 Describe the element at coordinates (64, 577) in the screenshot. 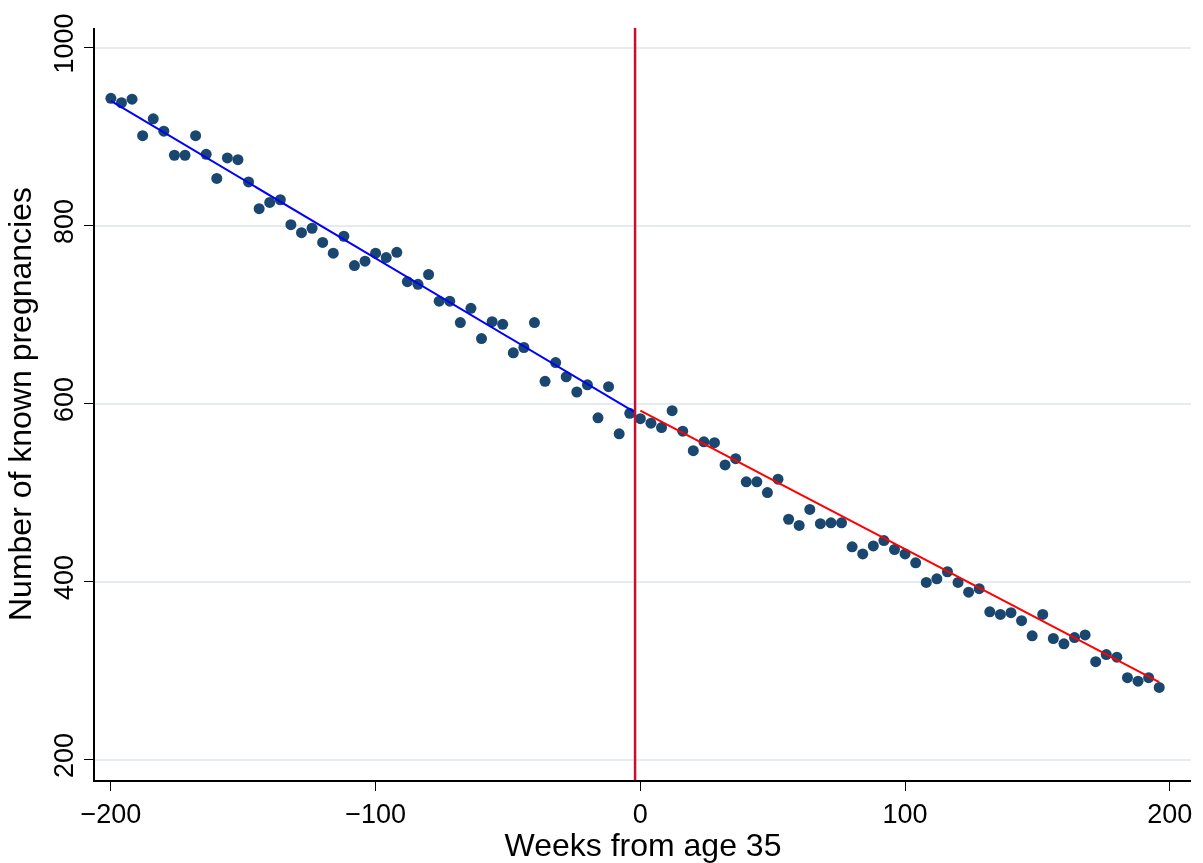

I see `y-tick-label: 400` at that location.